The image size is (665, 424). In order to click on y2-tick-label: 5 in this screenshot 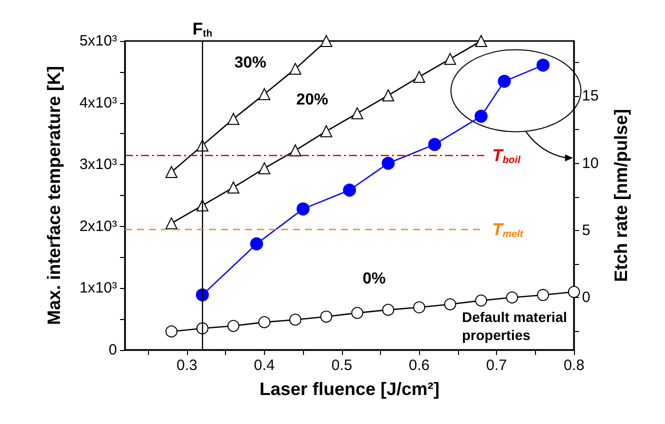, I will do `click(586, 230)`.